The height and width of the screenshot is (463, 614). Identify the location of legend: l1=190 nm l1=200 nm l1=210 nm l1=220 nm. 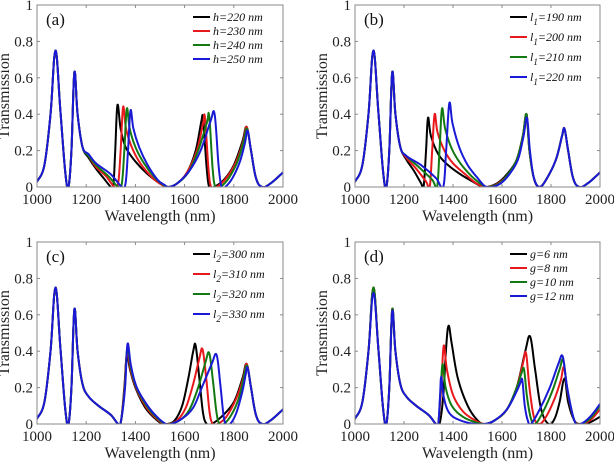
(546, 48).